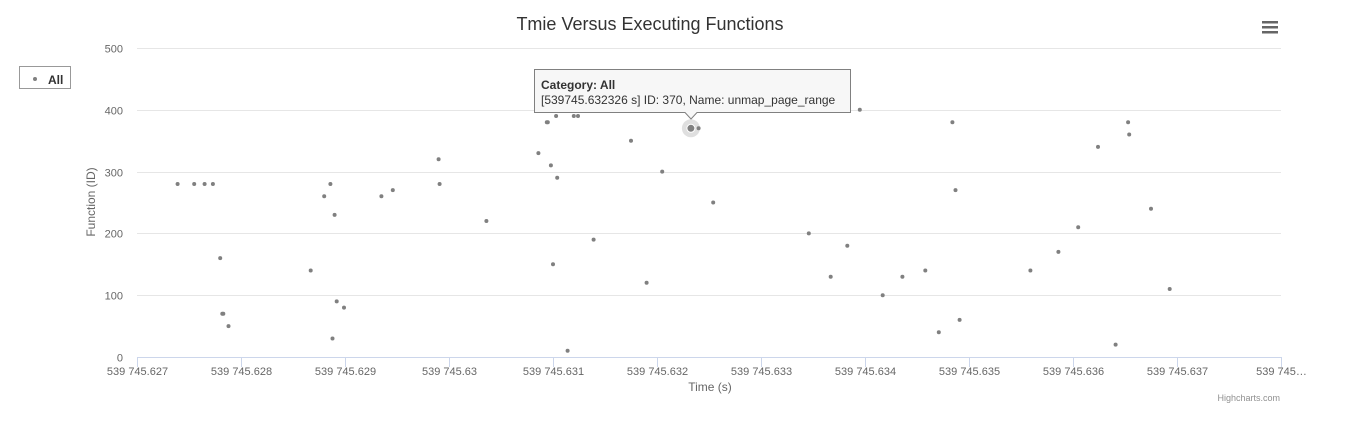 The height and width of the screenshot is (437, 1355). Describe the element at coordinates (114, 112) in the screenshot. I see `y-tick-label: 400` at that location.